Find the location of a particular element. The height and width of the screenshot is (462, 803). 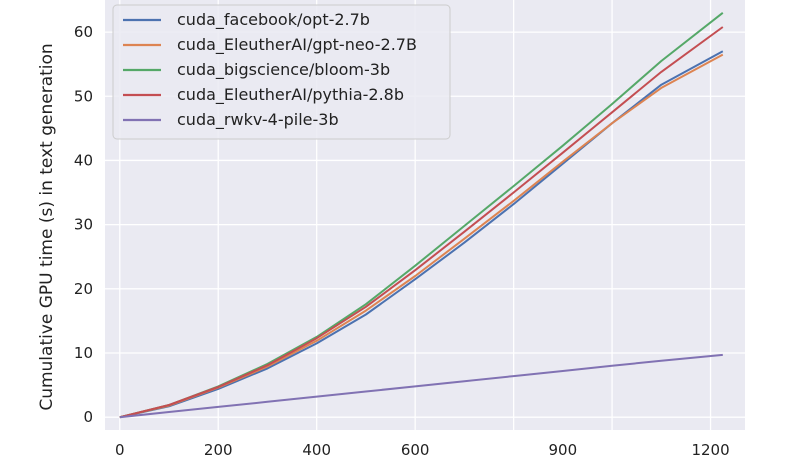

legend-label: cuda_EleutherAI/gpt-neo-2.7B is located at coordinates (297, 45).